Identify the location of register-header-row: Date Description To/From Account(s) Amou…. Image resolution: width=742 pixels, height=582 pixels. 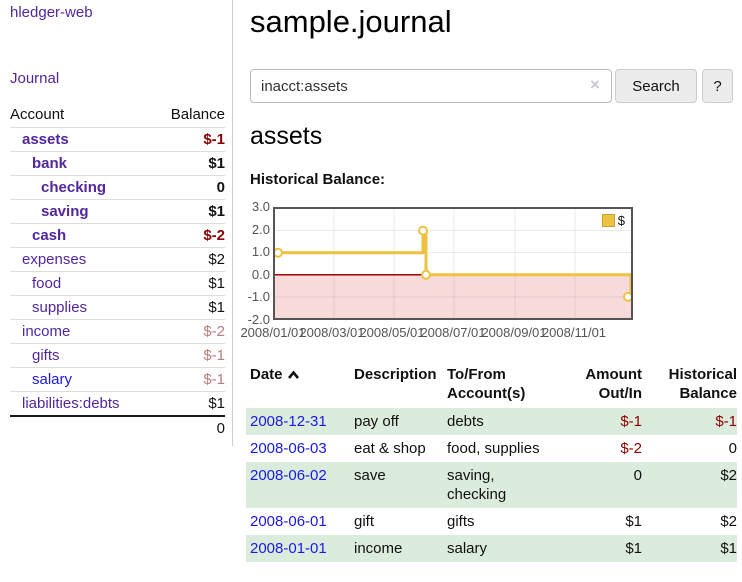
(491, 385).